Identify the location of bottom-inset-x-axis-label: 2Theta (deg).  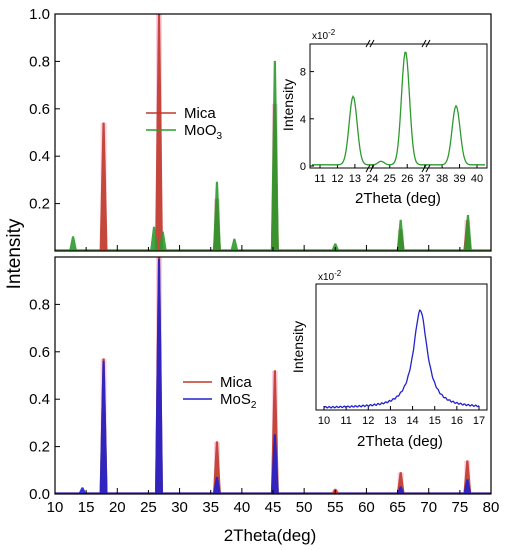
(400, 441).